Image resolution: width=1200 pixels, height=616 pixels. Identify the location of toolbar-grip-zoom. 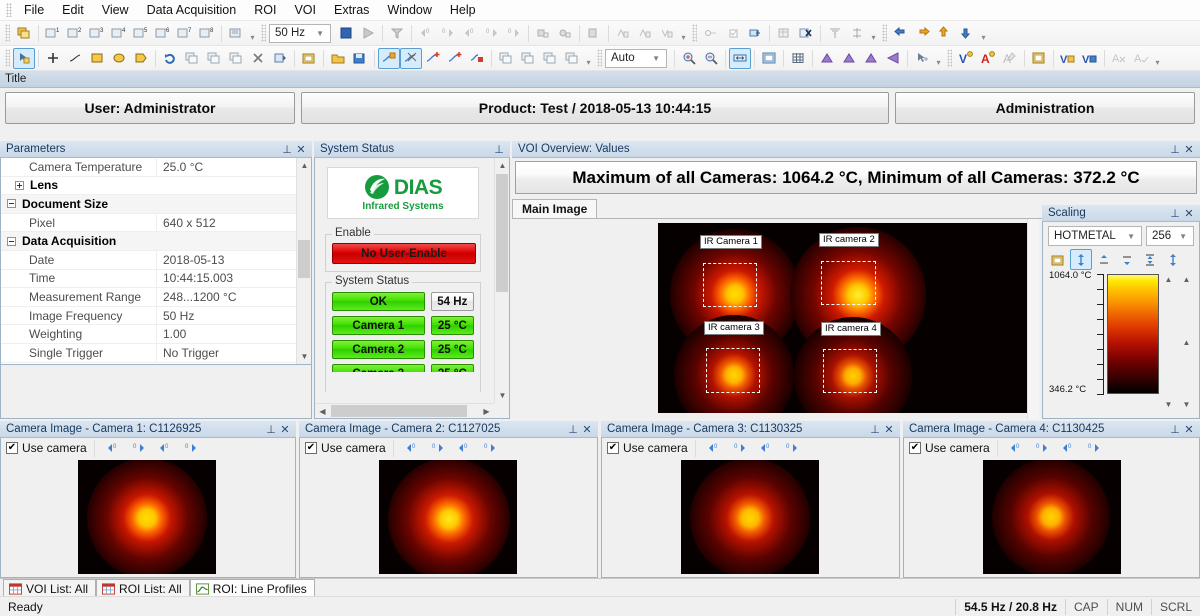
(599, 58).